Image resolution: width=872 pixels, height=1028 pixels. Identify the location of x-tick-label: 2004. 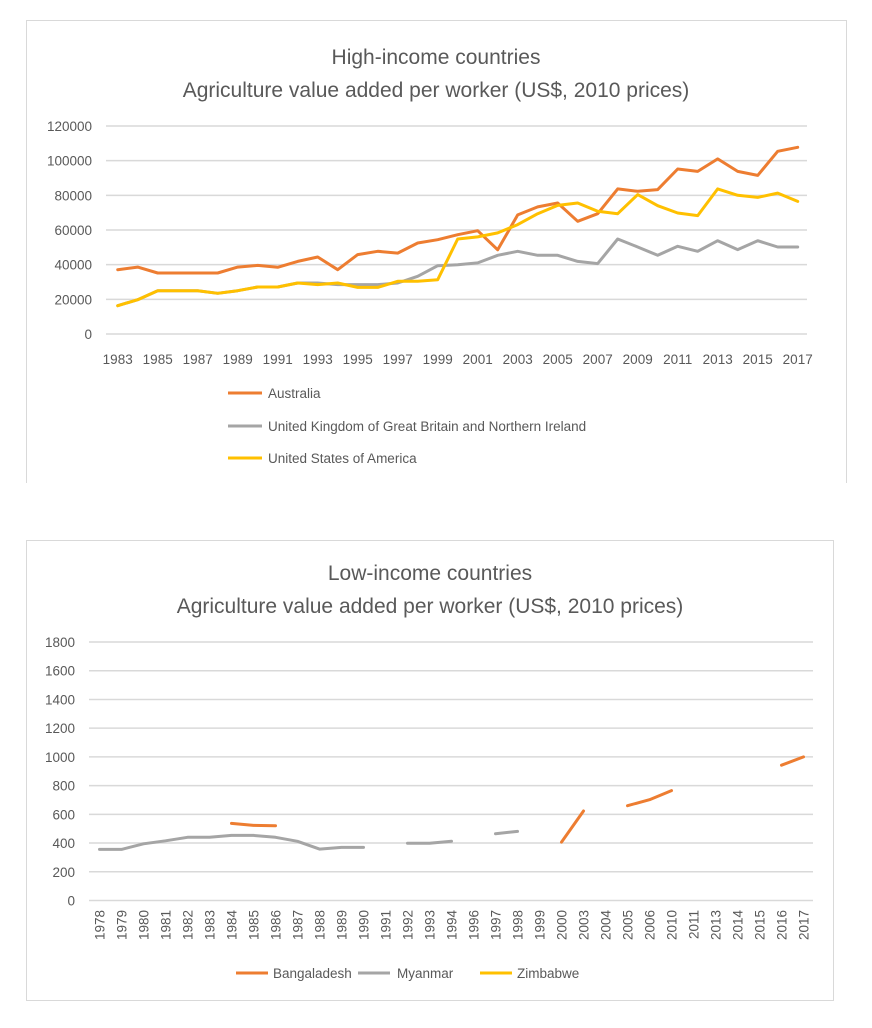
(606, 925).